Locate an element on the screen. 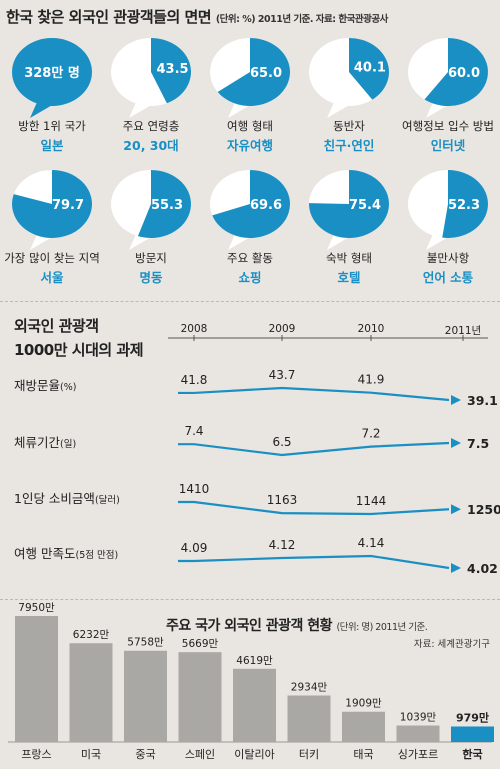  year-label: 2009 is located at coordinates (282, 329).